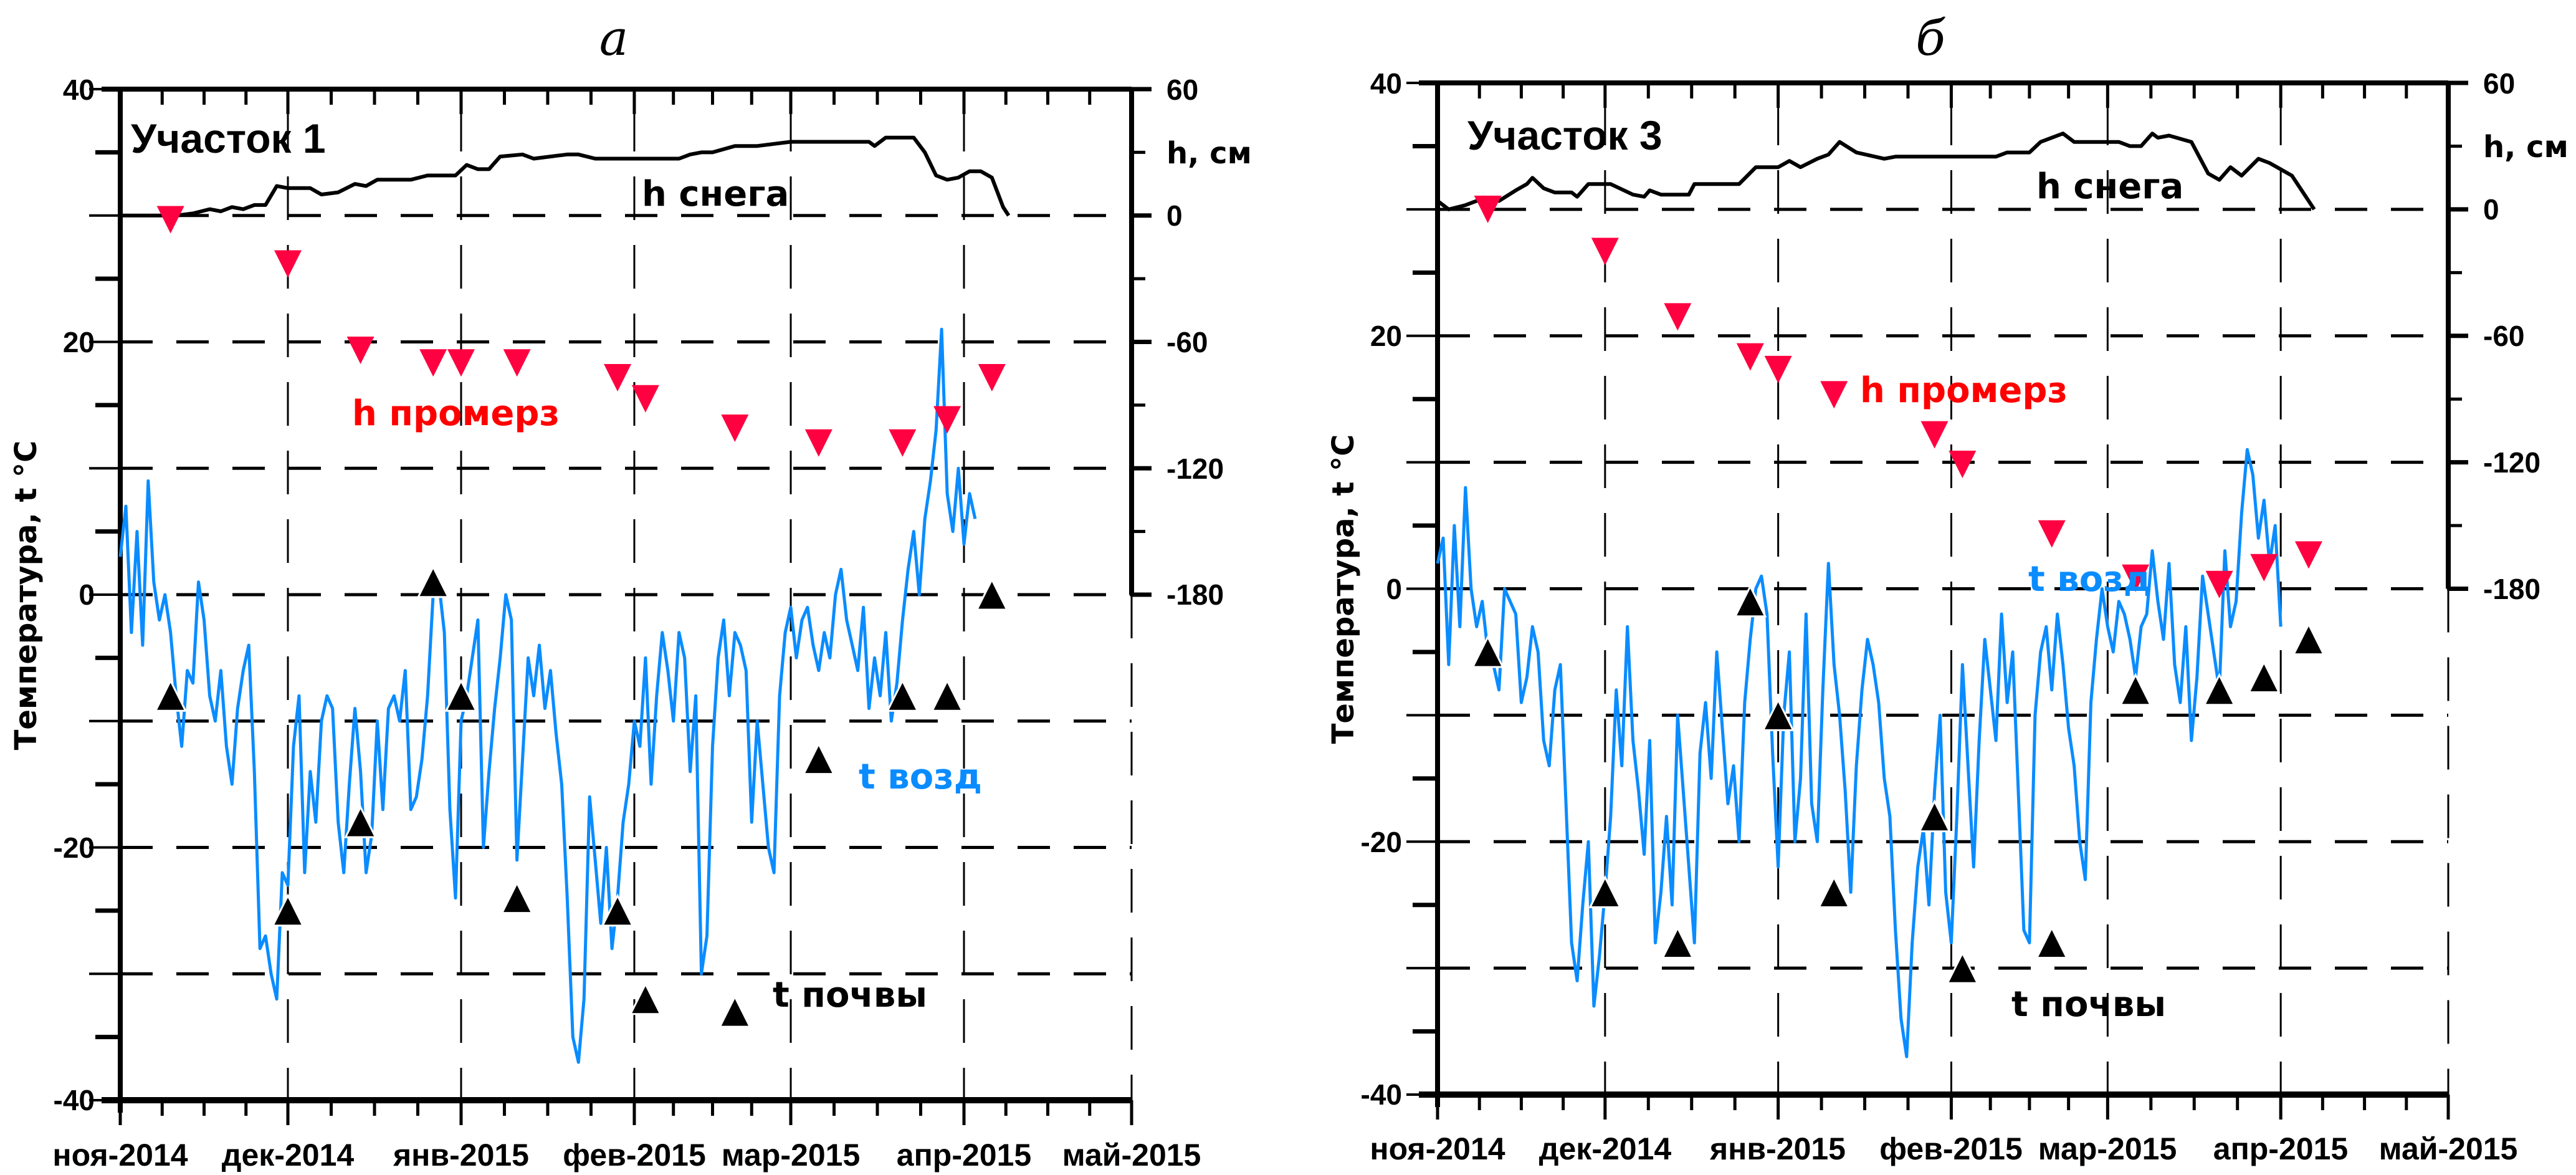 The image size is (2576, 1175). I want to click on soil-temp-markers, so click(1899, 784).